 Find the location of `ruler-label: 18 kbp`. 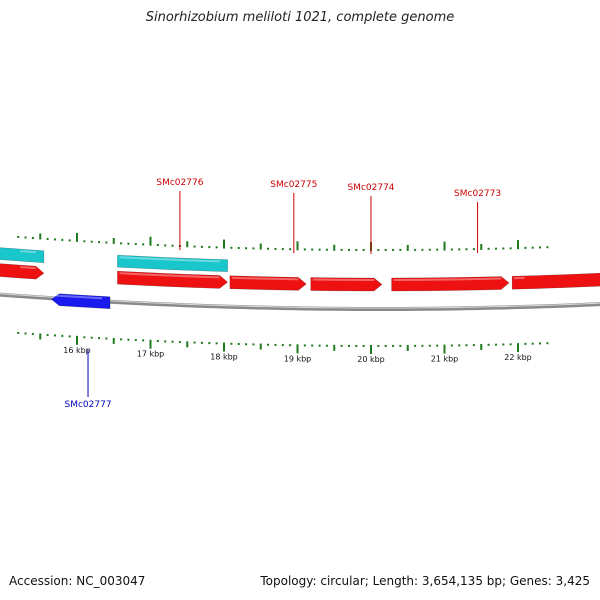

ruler-label: 18 kbp is located at coordinates (224, 357).